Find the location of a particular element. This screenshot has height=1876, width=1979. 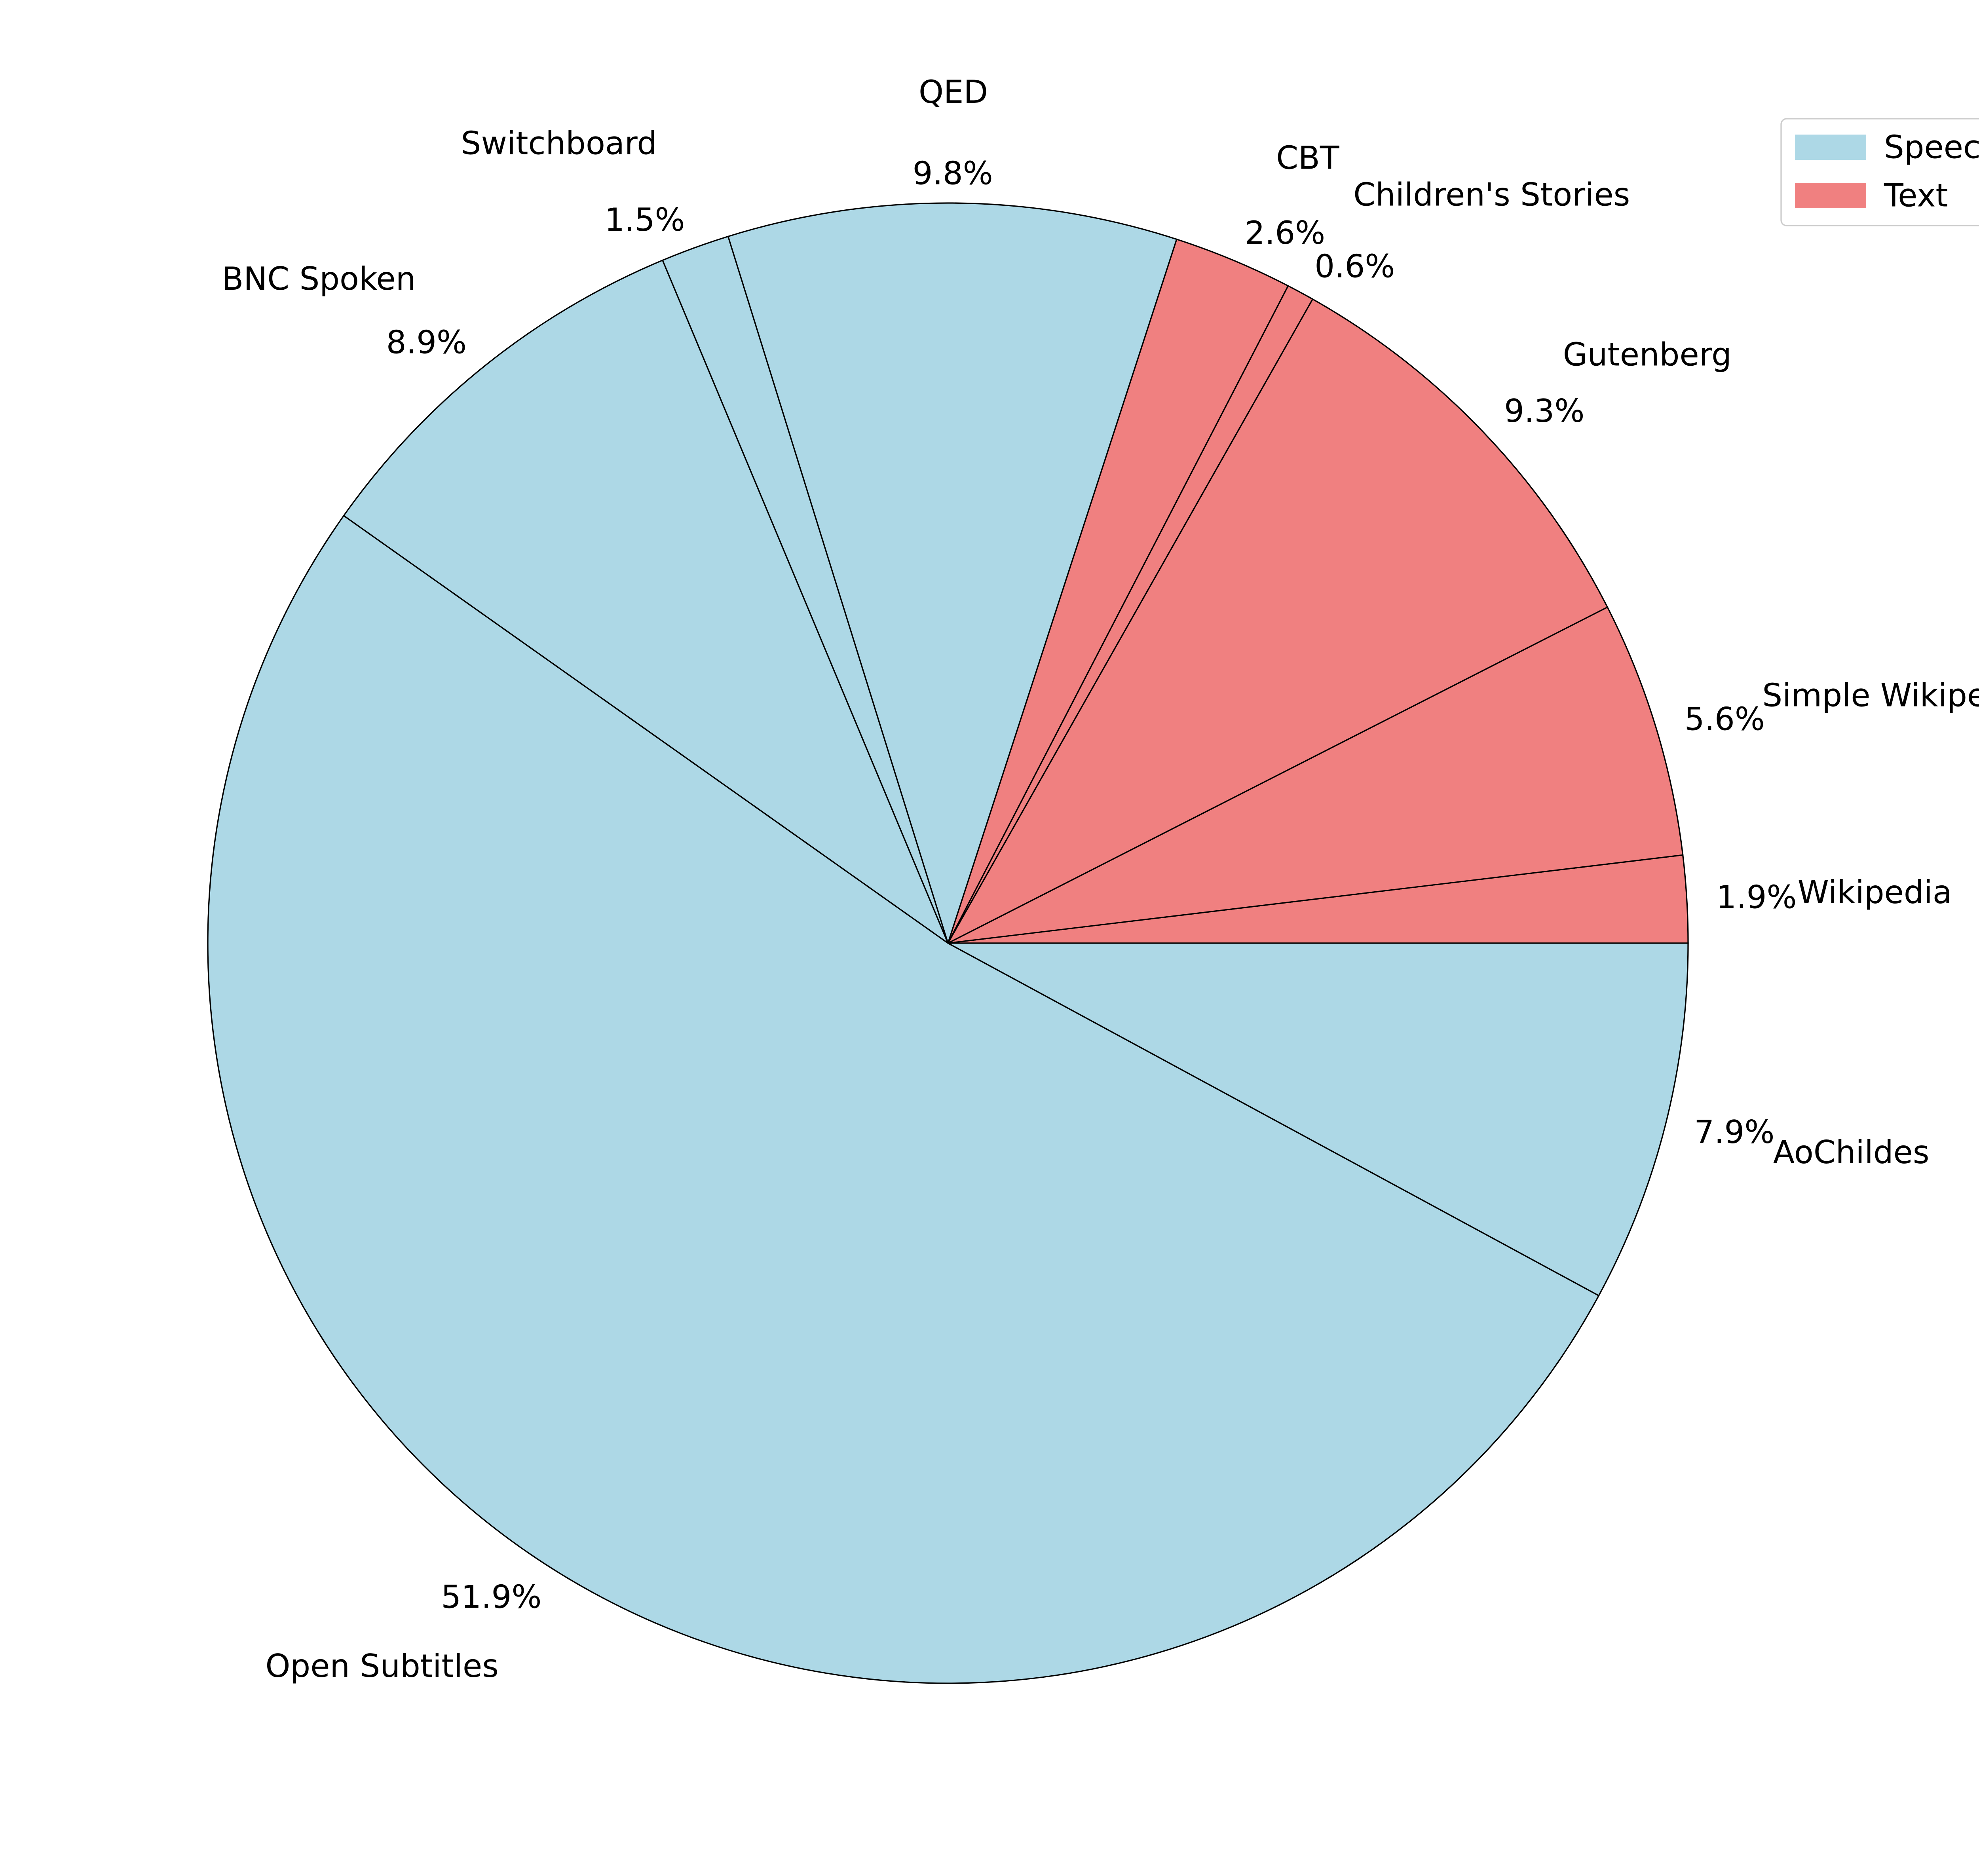

legend-label-text: Text is located at coordinates (1916, 195).